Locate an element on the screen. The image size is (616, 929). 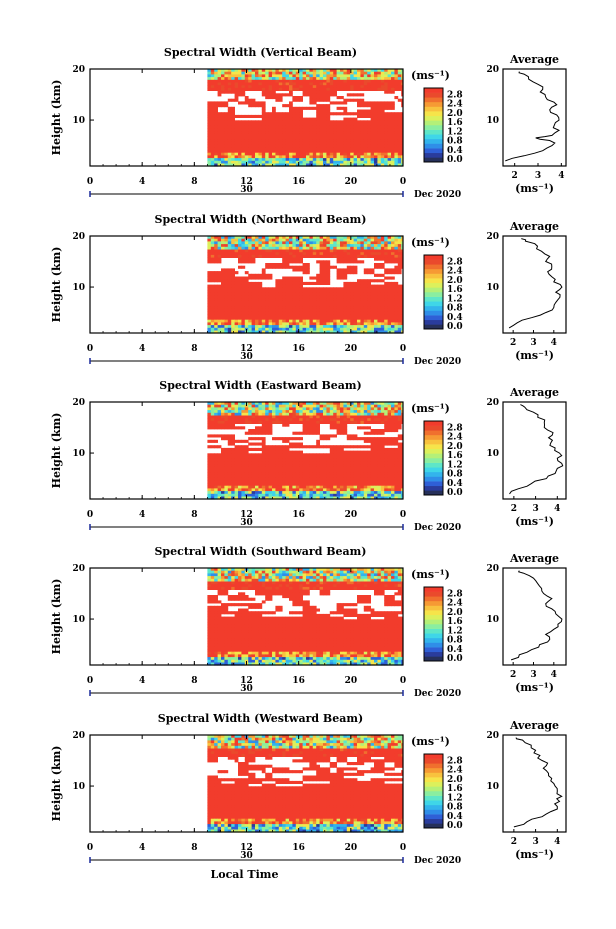
colorbar-segment is located at coordinates (433, 322).